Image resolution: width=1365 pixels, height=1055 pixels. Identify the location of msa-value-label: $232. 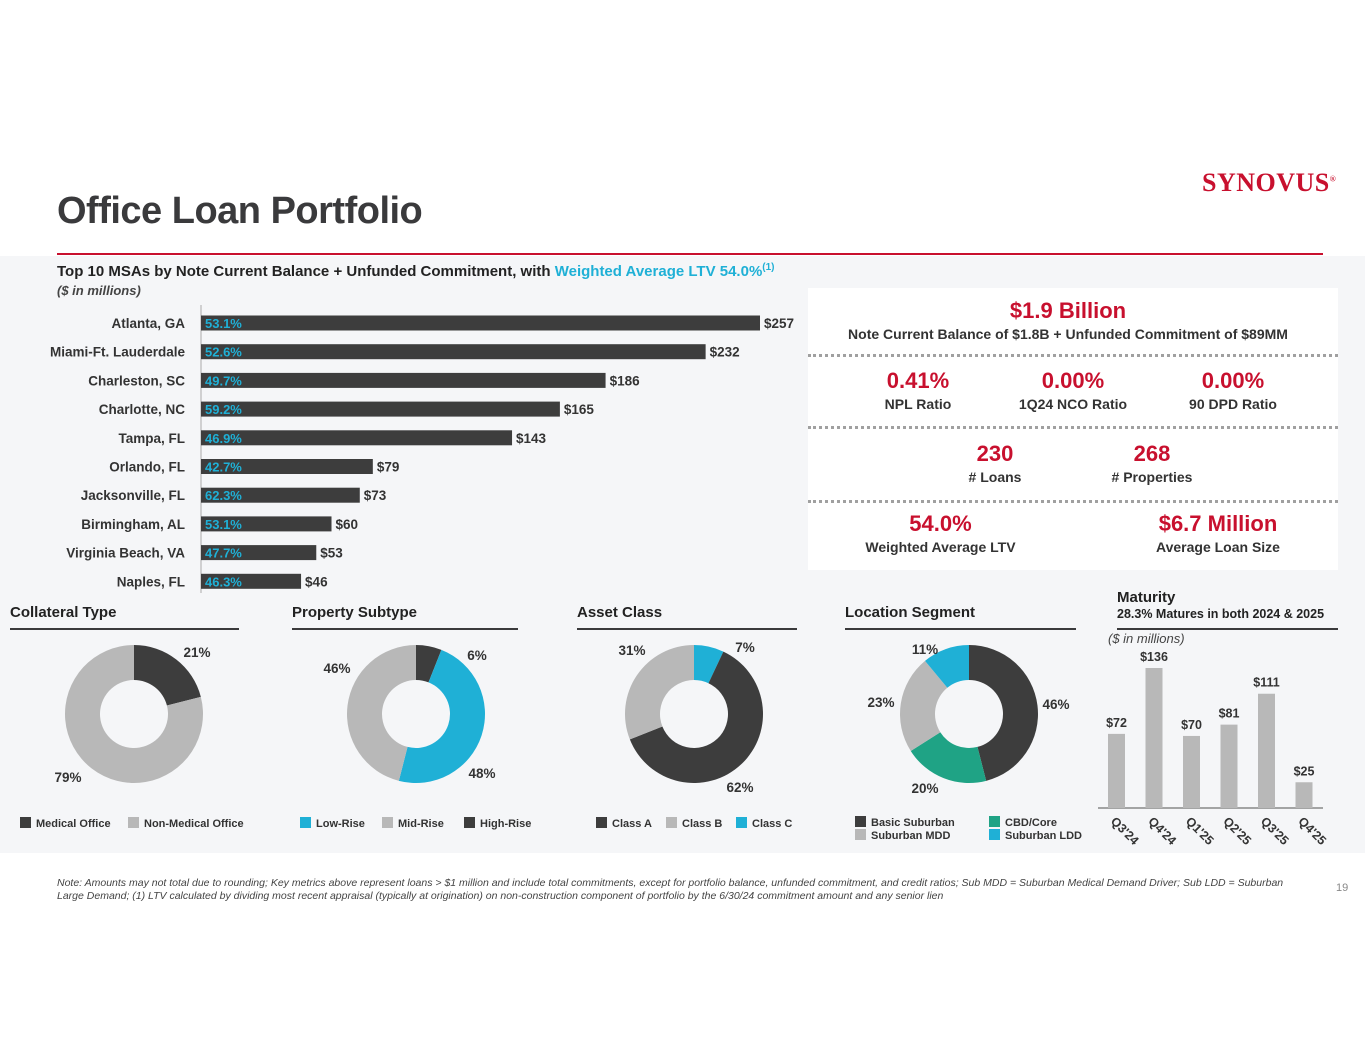
(725, 352).